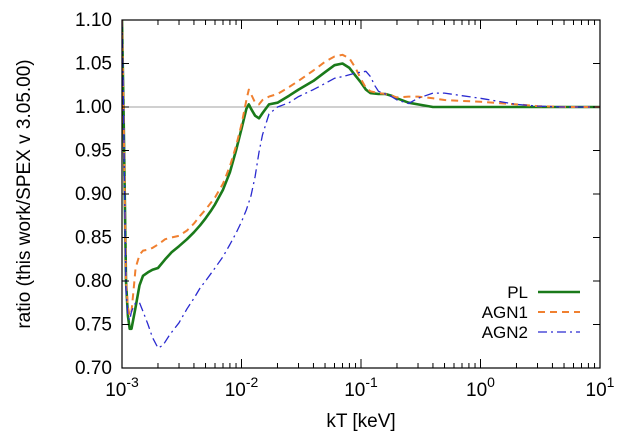 The height and width of the screenshot is (437, 630). What do you see at coordinates (93, 194) in the screenshot?
I see `y-tick-label: 0.90` at bounding box center [93, 194].